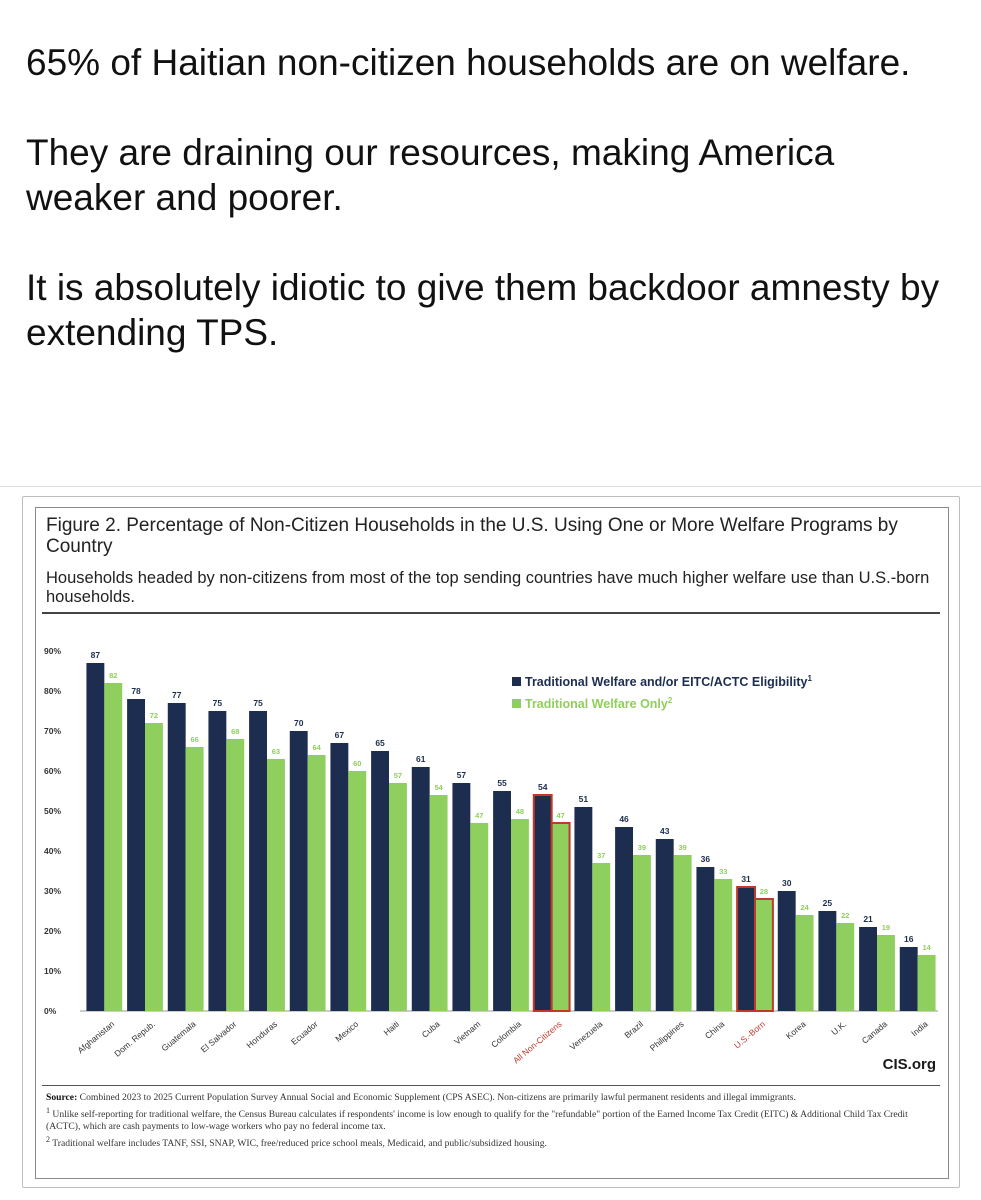 Image resolution: width=981 pixels, height=1200 pixels. Describe the element at coordinates (340, 735) in the screenshot. I see `data-label-total: 67` at that location.